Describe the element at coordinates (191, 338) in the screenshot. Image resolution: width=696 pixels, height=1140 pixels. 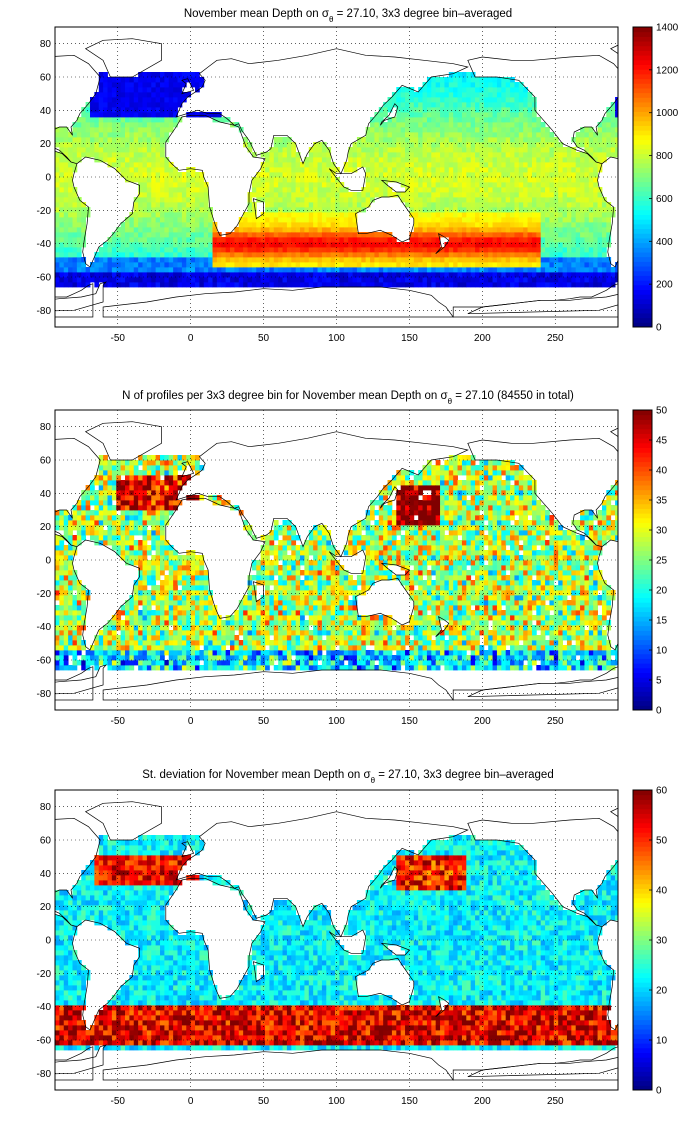
I see `x-tick-label: 0` at that location.